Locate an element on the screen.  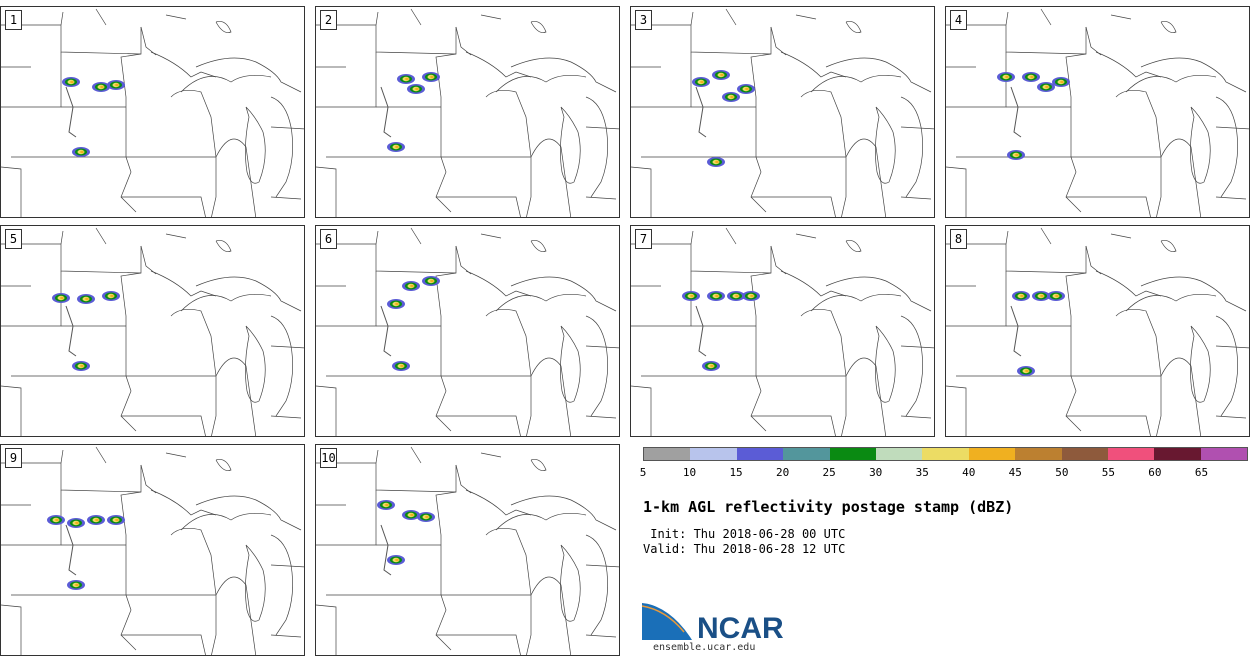
colorbar-tick: 20 is located at coordinates (782, 472).